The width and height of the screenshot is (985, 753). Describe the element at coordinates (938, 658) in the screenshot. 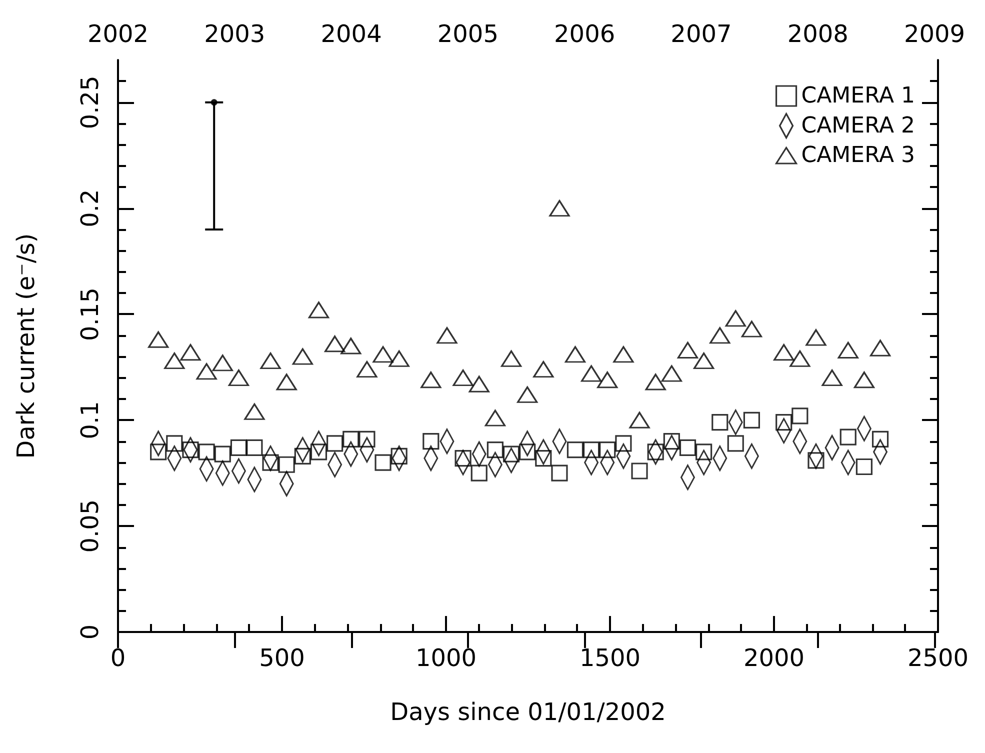

I see `x-tick-label: 2500` at that location.